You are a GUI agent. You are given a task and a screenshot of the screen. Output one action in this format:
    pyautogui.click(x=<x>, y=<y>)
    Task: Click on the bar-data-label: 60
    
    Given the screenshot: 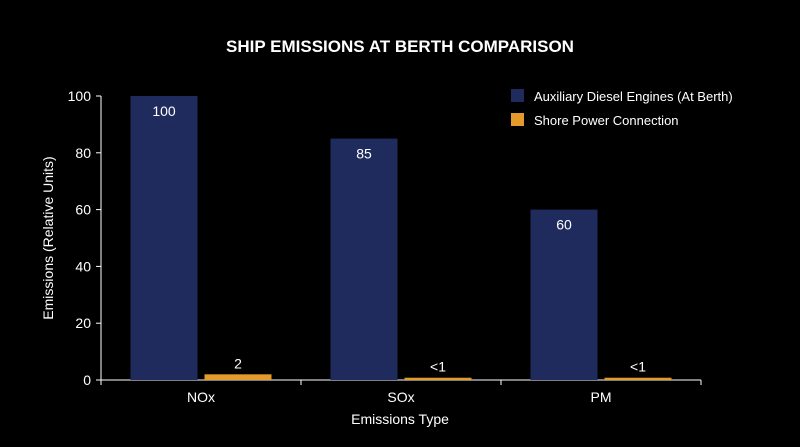 What is the action you would take?
    pyautogui.click(x=564, y=225)
    